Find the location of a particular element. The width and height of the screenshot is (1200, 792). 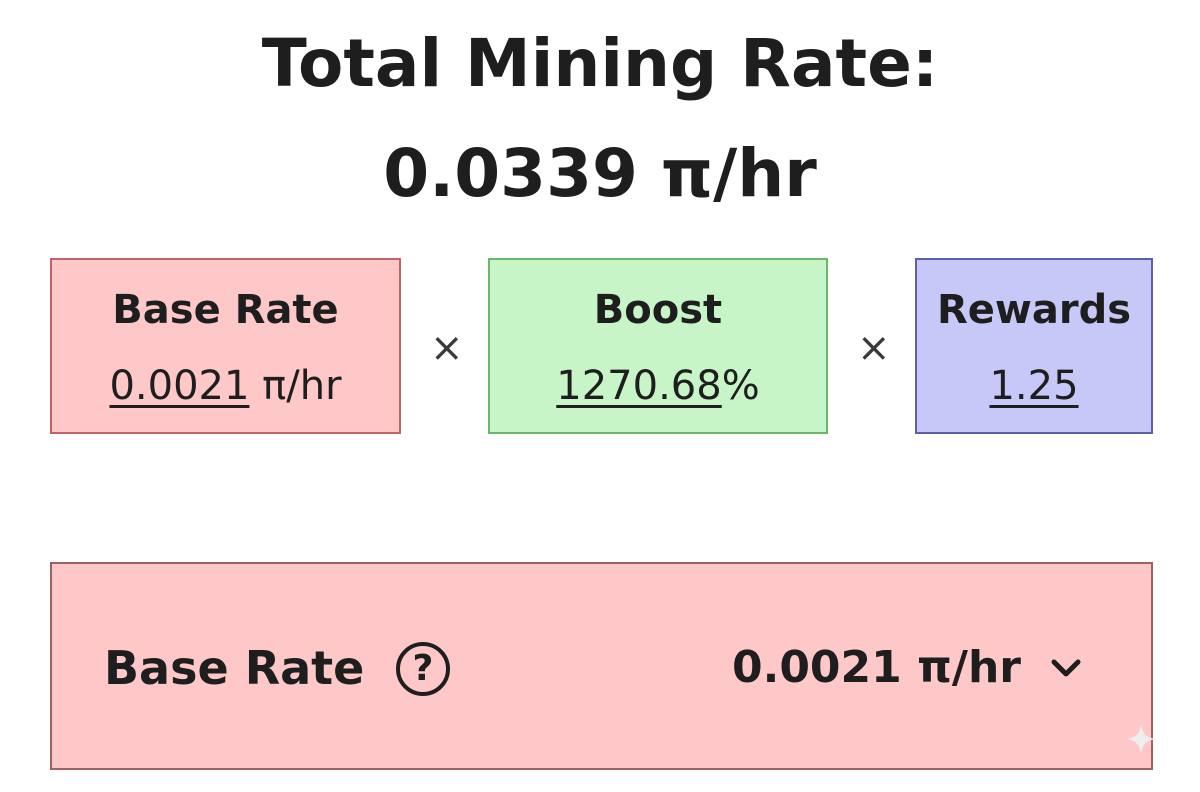

base-rate-row-value: 0.0021 π/hr is located at coordinates (876, 667).